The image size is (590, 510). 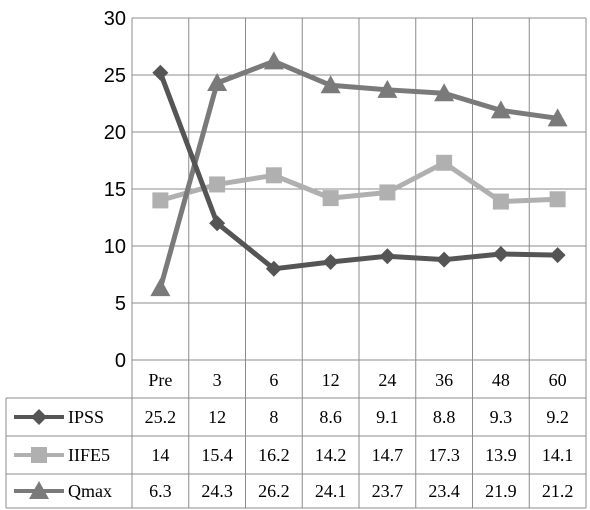 I want to click on x-category-label: Pre, so click(x=160, y=380).